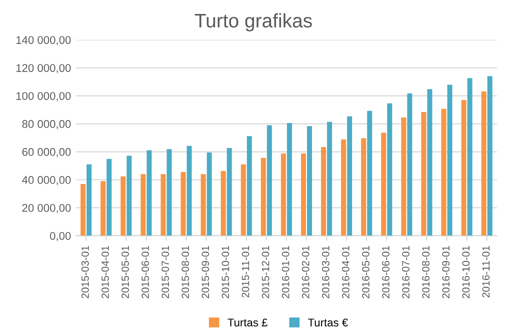  Describe the element at coordinates (60, 237) in the screenshot. I see `y-tick-label: 0,00` at that location.